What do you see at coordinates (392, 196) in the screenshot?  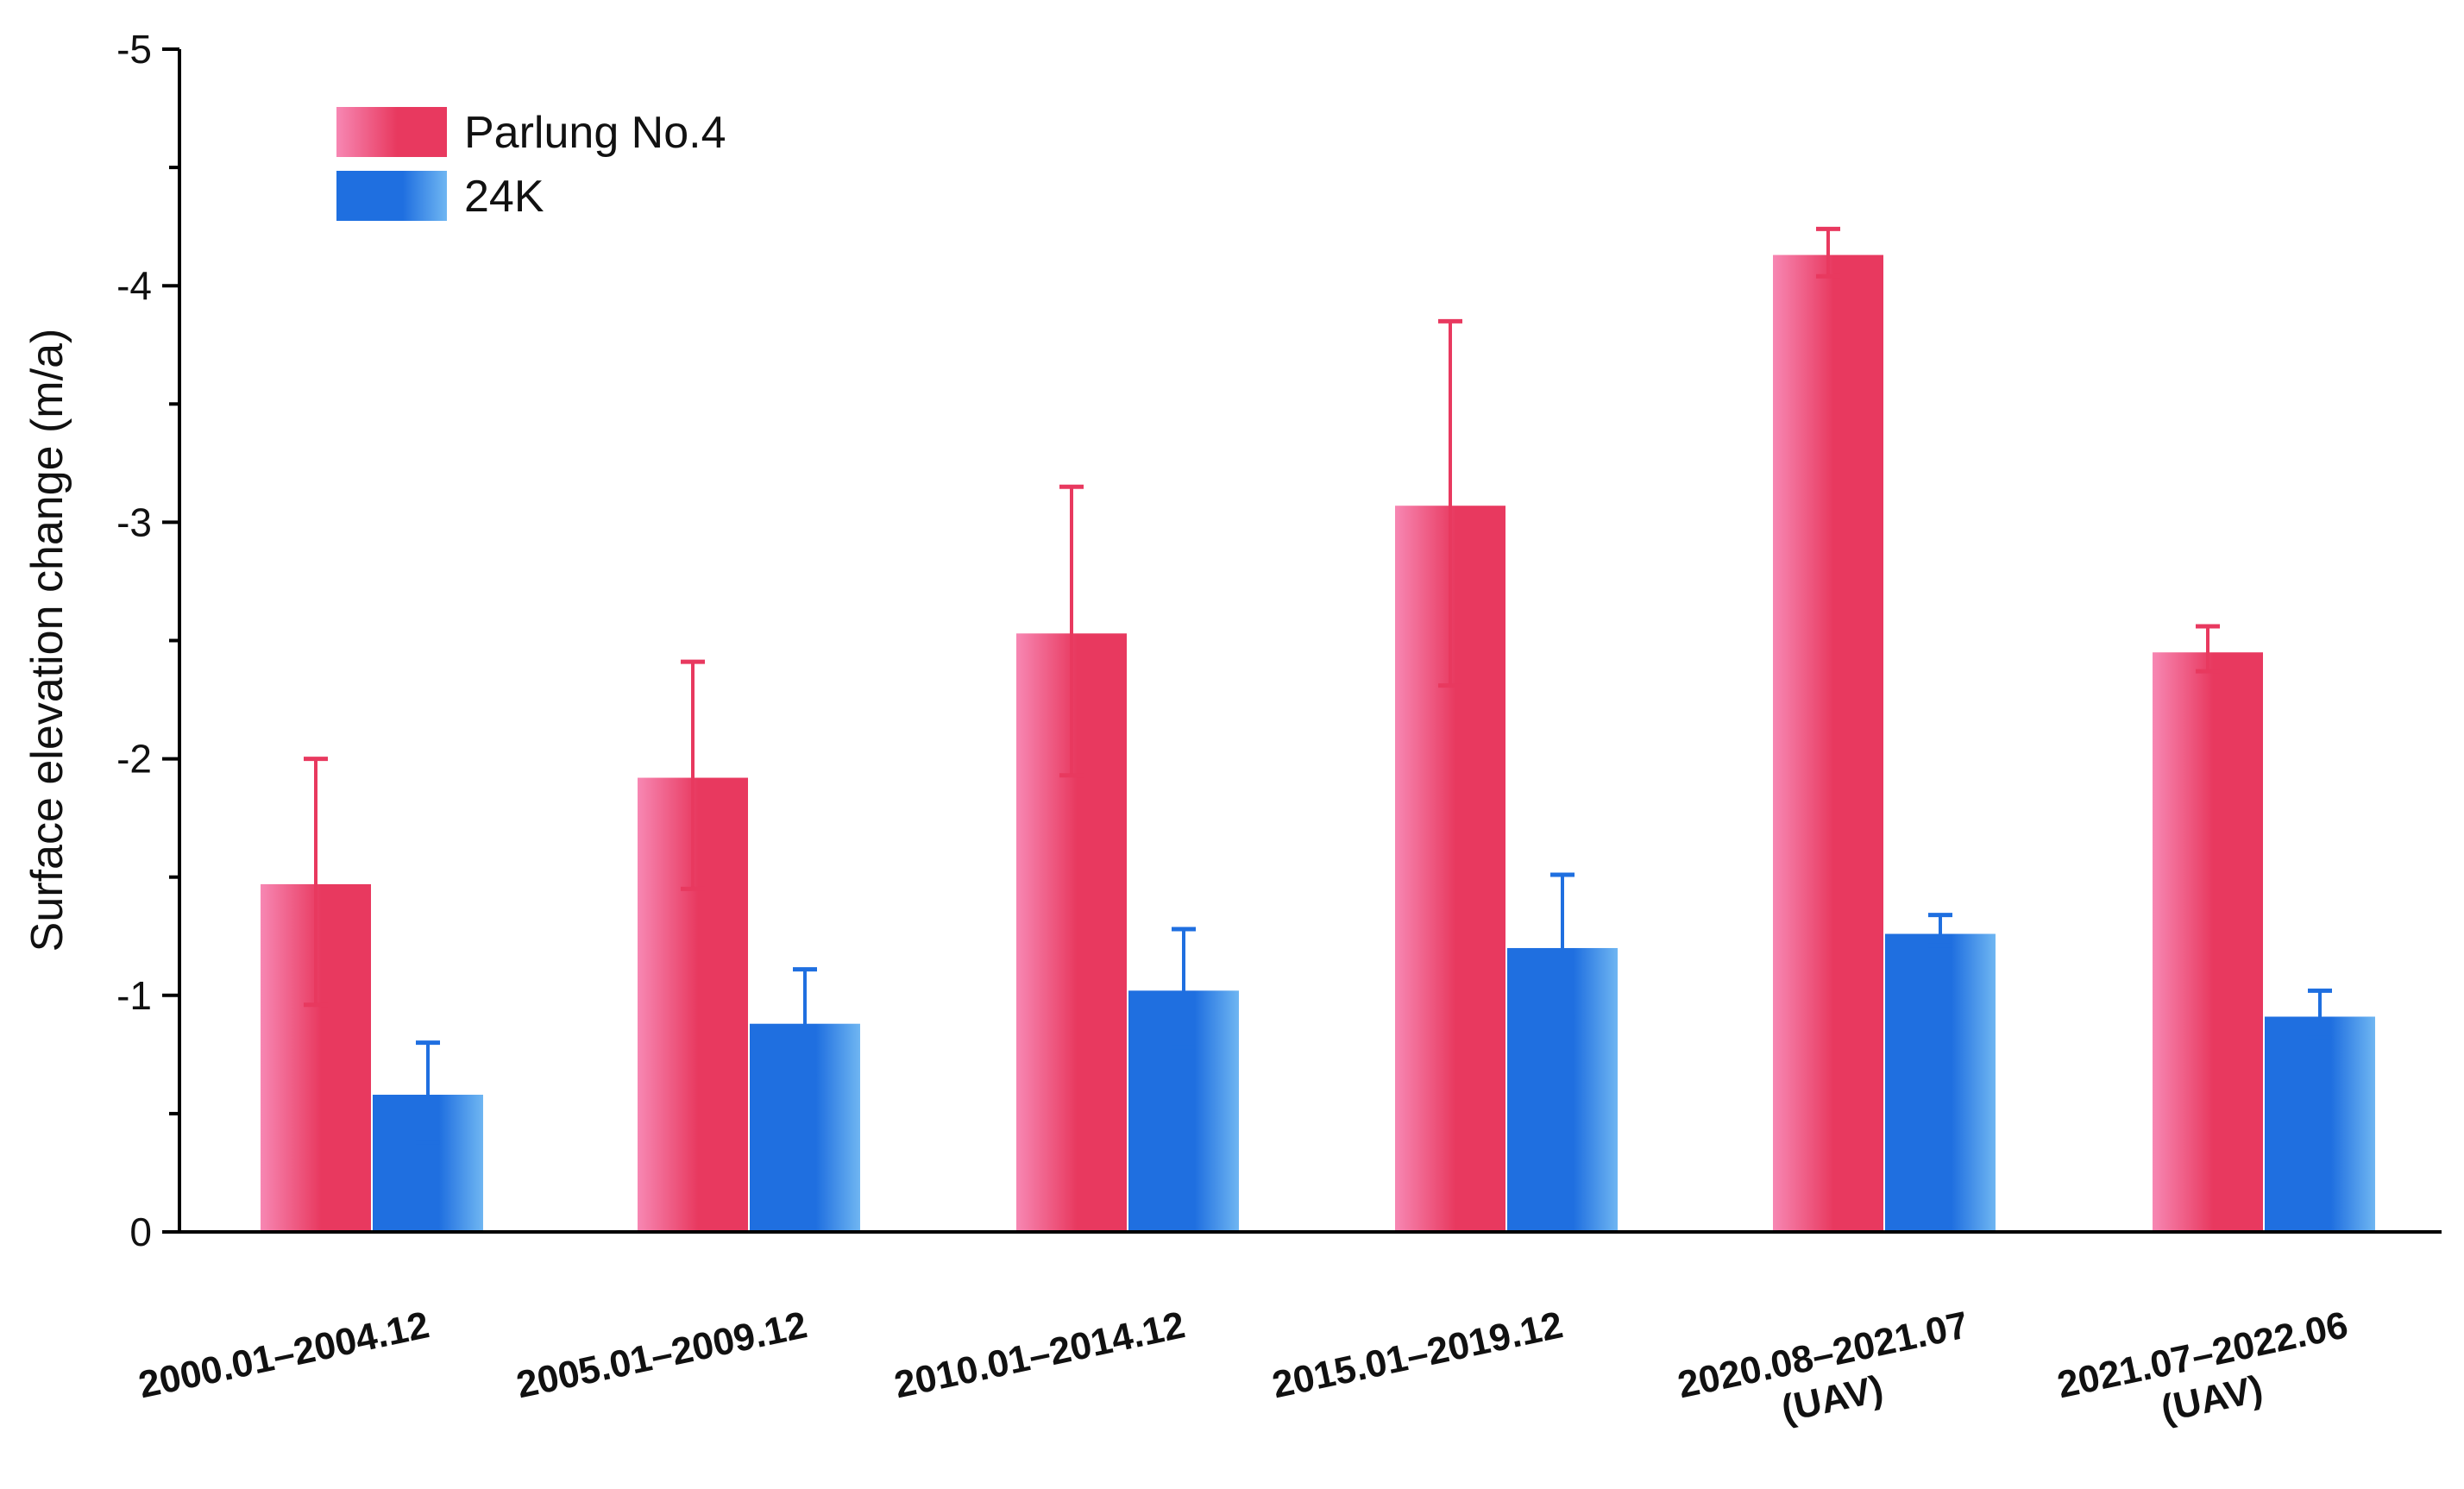 I see `legend-swatch-24k` at bounding box center [392, 196].